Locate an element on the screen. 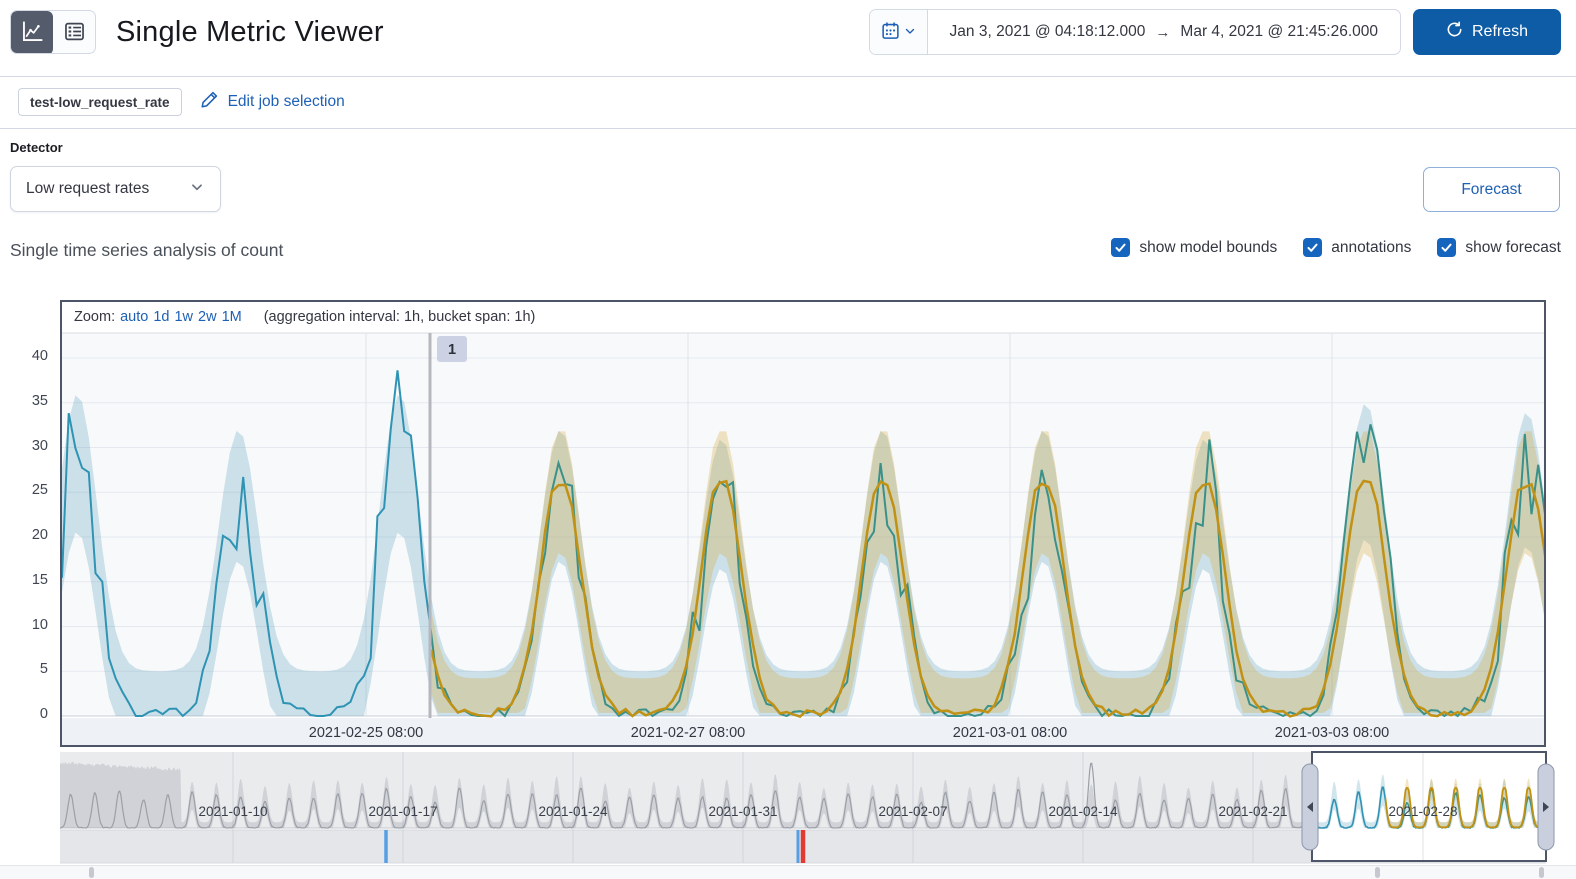 This screenshot has height=879, width=1576. edit-job-selection-link: Edit job selection is located at coordinates (272, 102).